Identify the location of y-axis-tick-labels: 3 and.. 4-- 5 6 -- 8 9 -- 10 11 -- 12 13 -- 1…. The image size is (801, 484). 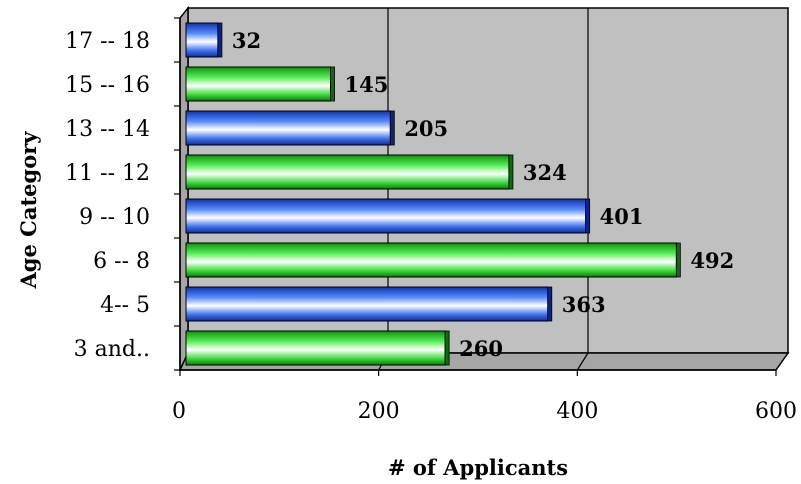
(107, 195).